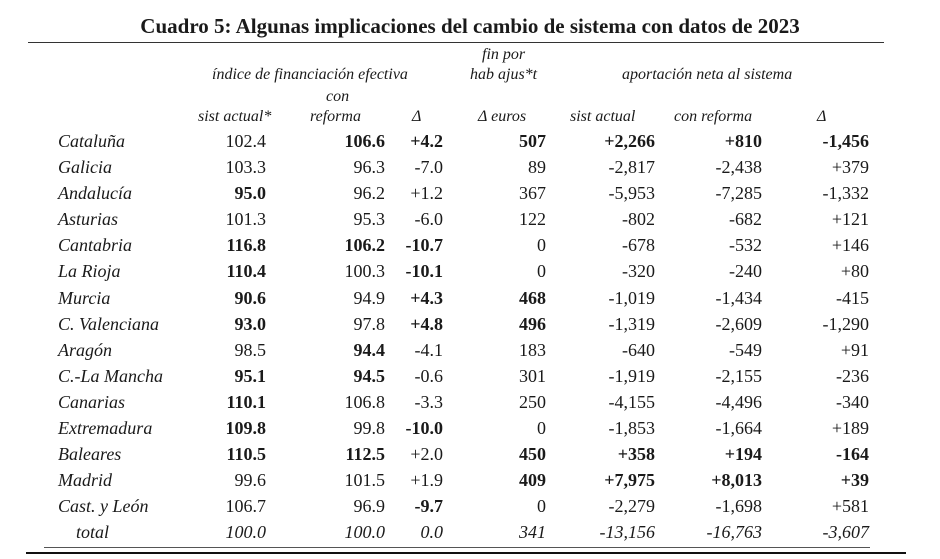  What do you see at coordinates (504, 54) in the screenshot?
I see `header-group-fin-line1: fin por` at bounding box center [504, 54].